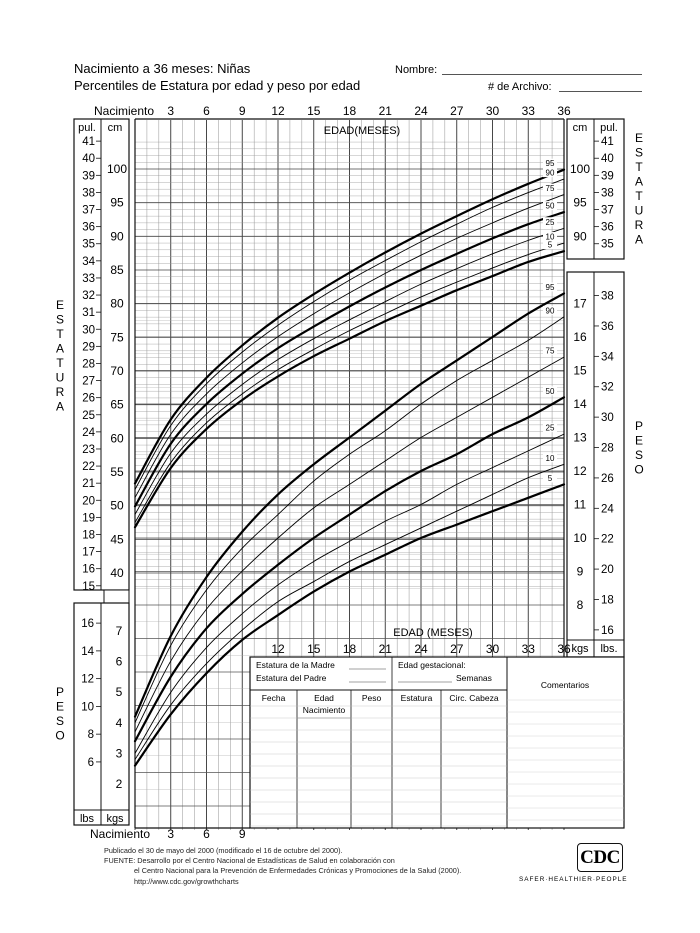 This screenshot has width=700, height=933. What do you see at coordinates (88, 433) in the screenshot?
I see `inch-label-left: 24` at bounding box center [88, 433].